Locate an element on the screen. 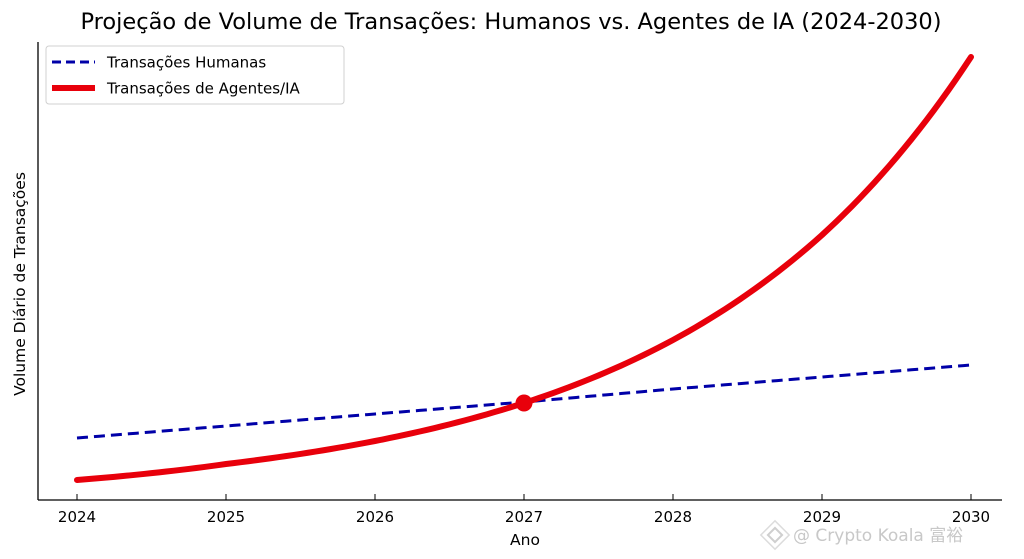 The height and width of the screenshot is (559, 1024). legend-box is located at coordinates (195, 75).